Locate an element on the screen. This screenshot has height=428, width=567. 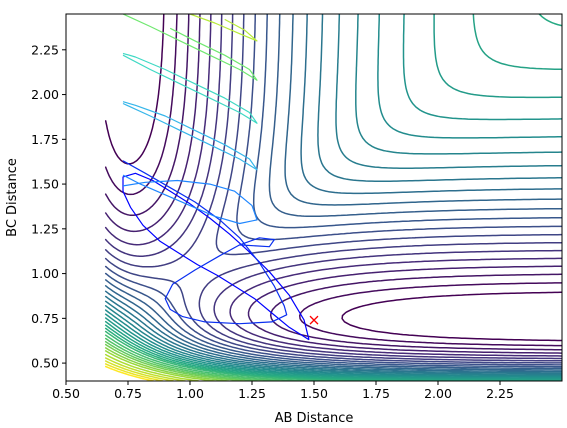
y-axis-label: BC Distance is located at coordinates (12, 197).